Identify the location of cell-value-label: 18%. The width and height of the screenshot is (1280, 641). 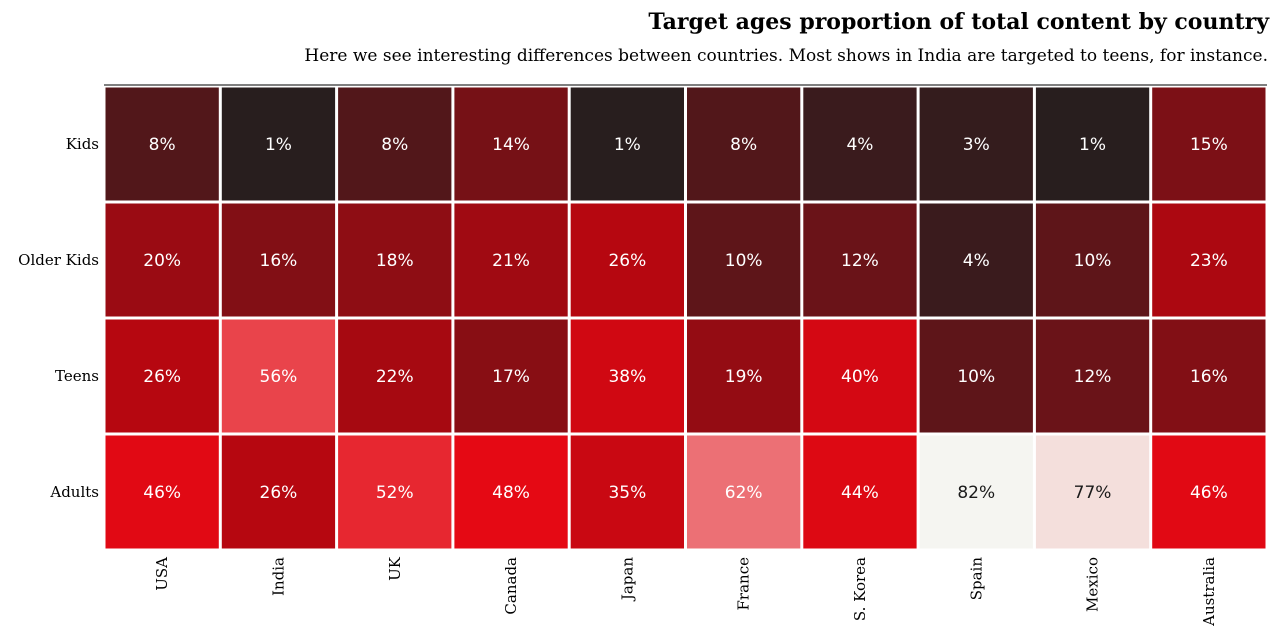
(395, 261).